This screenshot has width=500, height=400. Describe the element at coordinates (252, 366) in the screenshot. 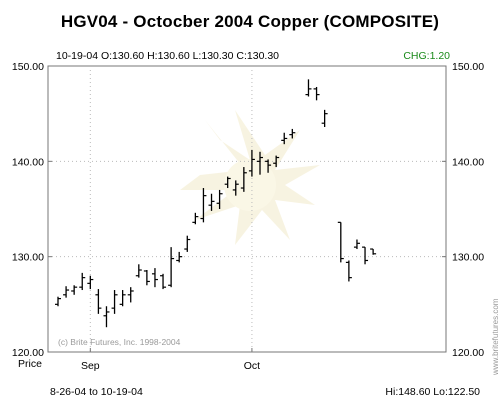

I see `x-tick-label: Oct` at that location.